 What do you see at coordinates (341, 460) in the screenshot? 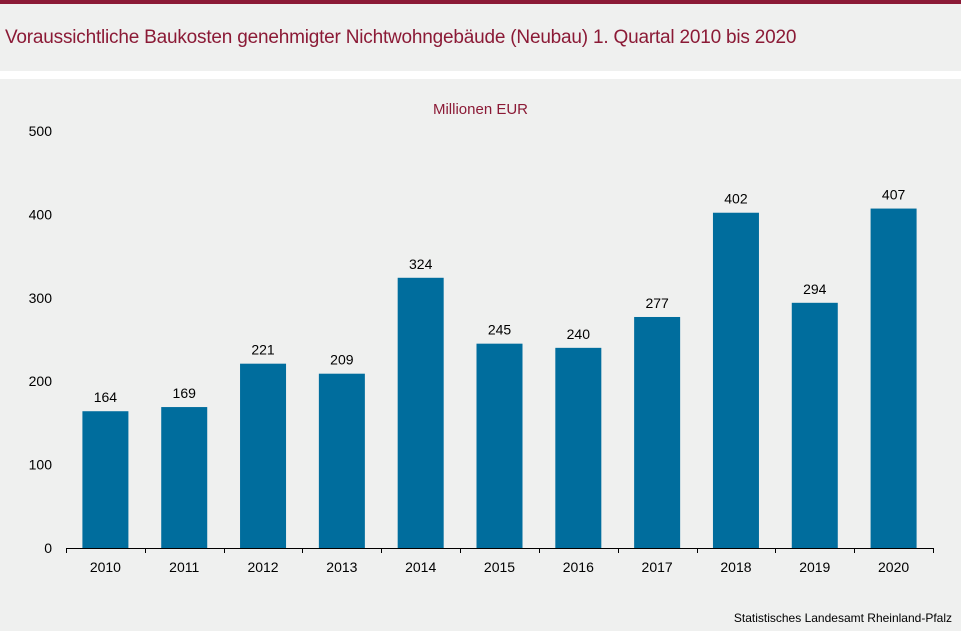
I see `bar-2013` at bounding box center [341, 460].